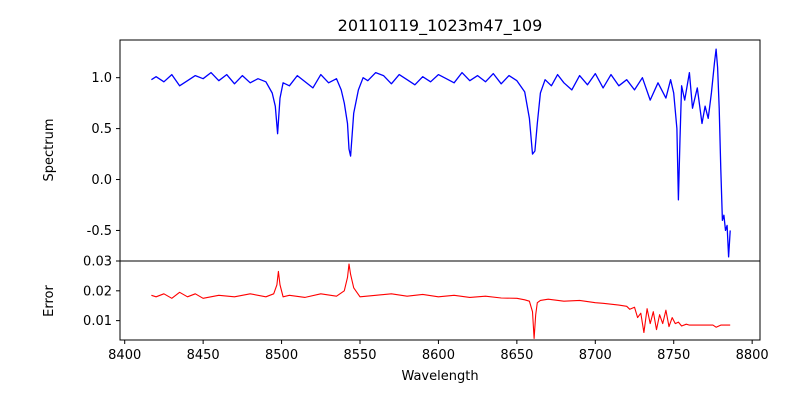  I want to click on y-tick-label: -0.5, so click(99, 231).